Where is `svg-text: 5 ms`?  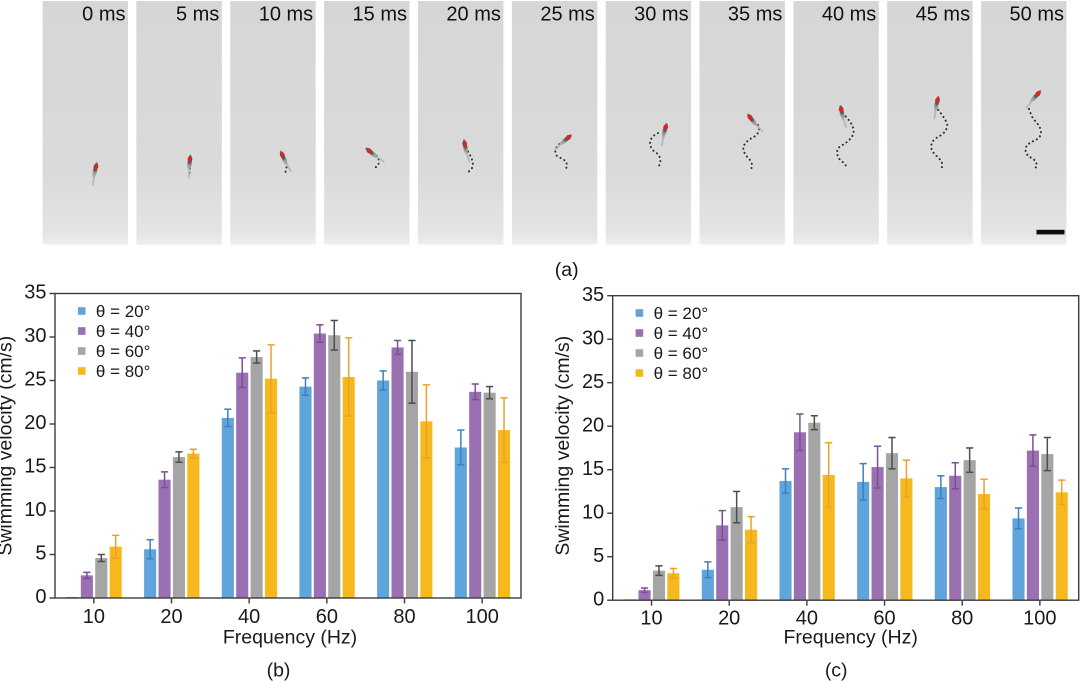
svg-text: 5 ms is located at coordinates (197, 15).